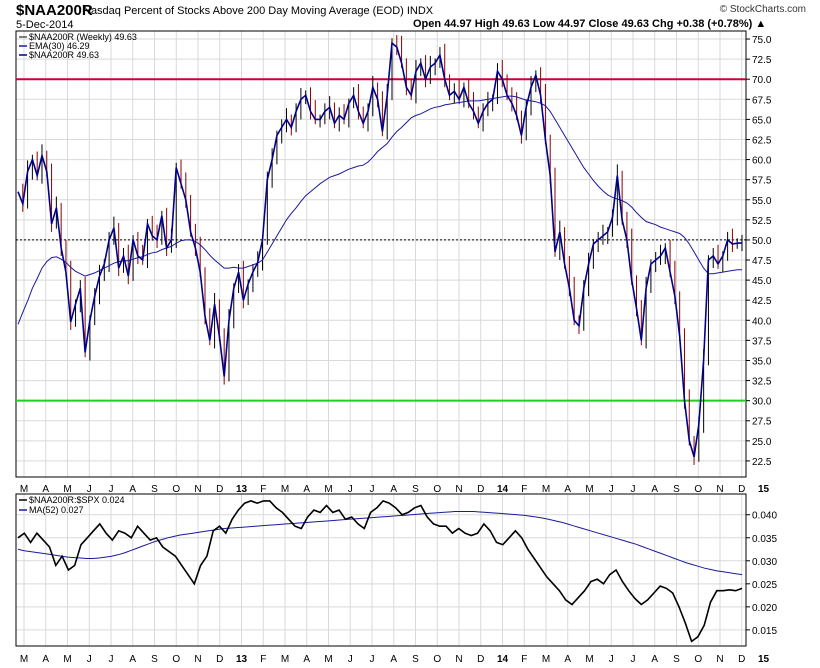  I want to click on symbol-title: $NAA200R, so click(54, 10).